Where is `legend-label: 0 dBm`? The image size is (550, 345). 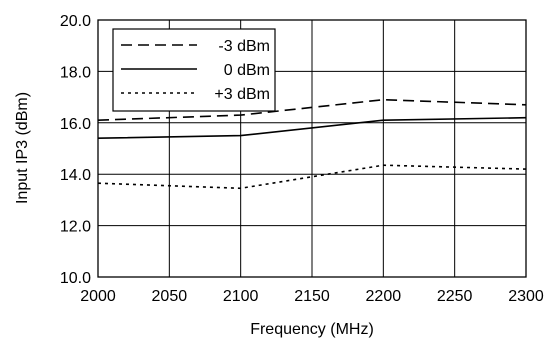
legend-label: 0 dBm is located at coordinates (247, 70).